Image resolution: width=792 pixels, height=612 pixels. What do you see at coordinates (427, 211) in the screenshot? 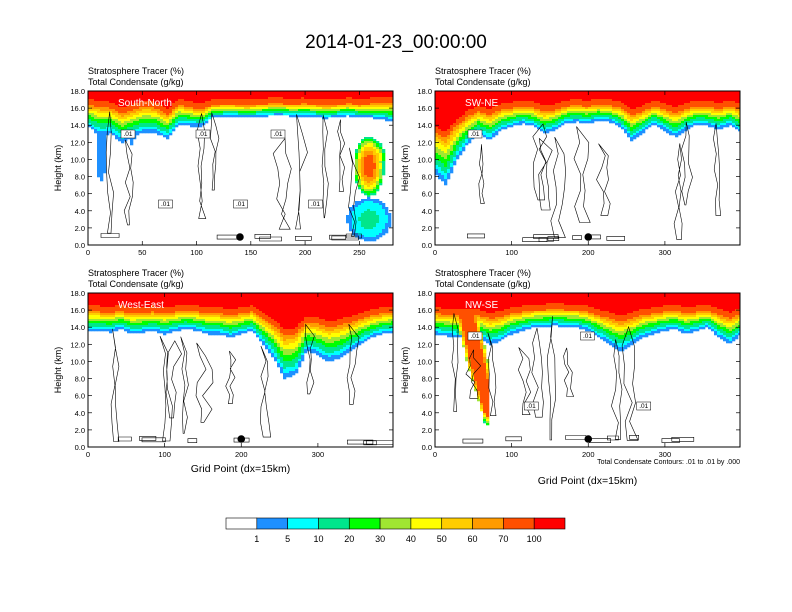
I see `y-tick-label: 4.0` at bounding box center [427, 211].